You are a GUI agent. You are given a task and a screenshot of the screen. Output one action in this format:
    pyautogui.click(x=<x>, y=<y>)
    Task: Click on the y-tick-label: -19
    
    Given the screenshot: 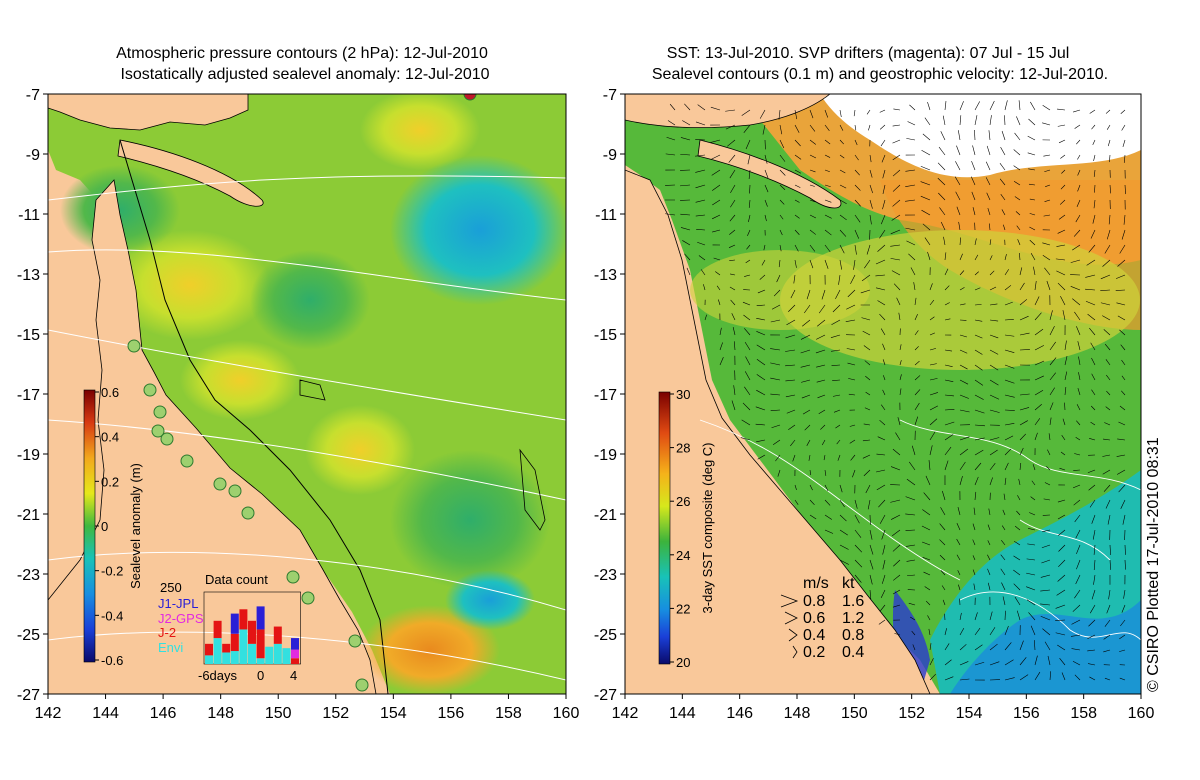 What is the action you would take?
    pyautogui.click(x=605, y=455)
    